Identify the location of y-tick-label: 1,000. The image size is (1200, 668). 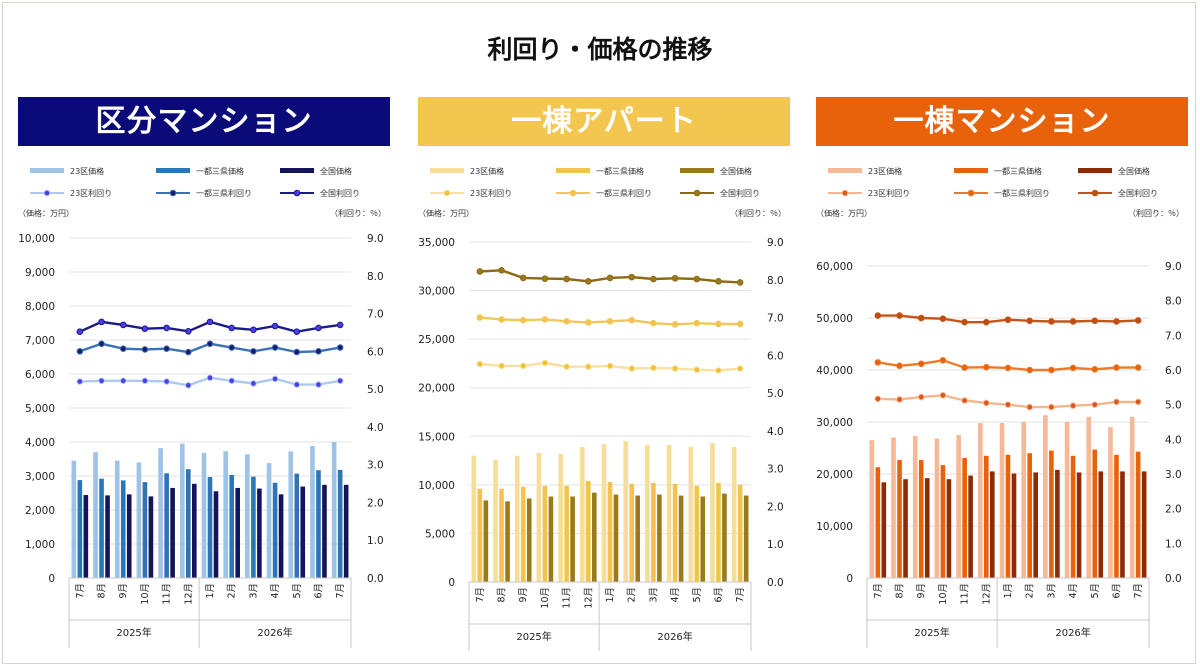
(40, 545).